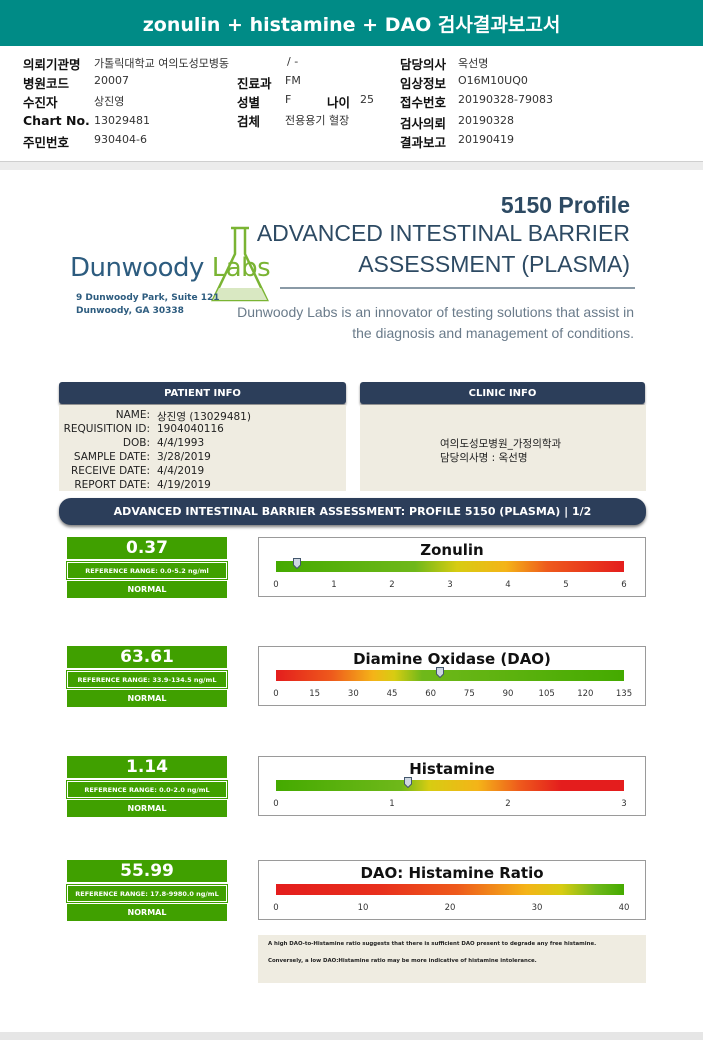  I want to click on header-label: 수진자, so click(40, 102).